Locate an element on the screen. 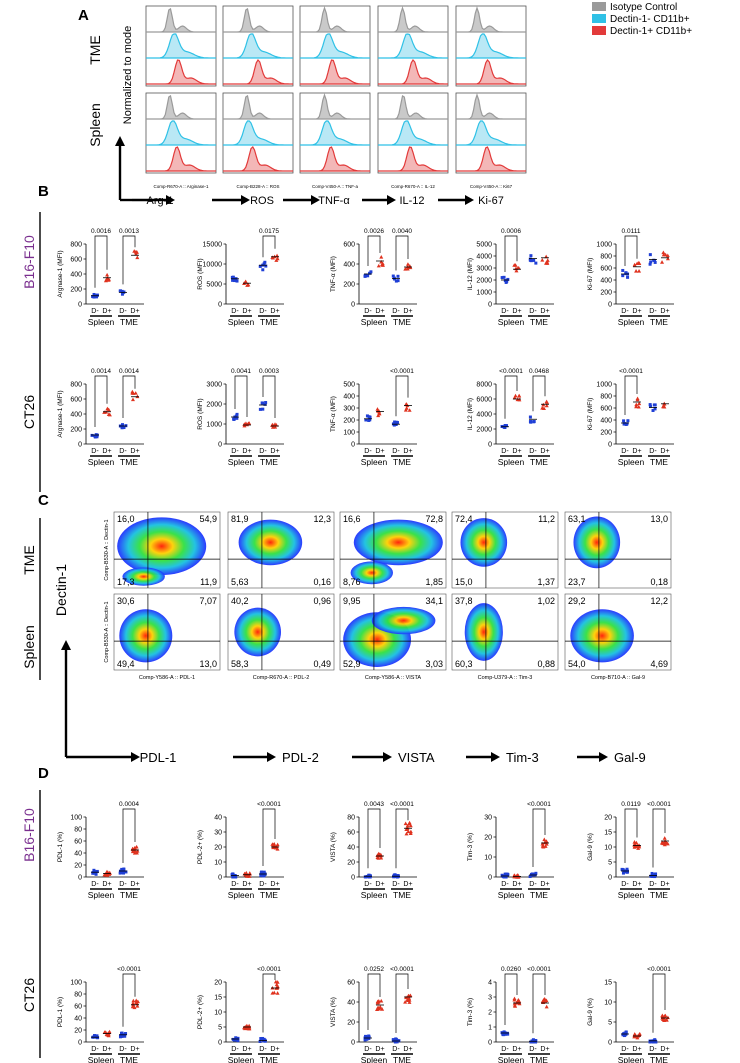 The image size is (740, 1063). marker-label-4: Gal-9 is located at coordinates (630, 757).